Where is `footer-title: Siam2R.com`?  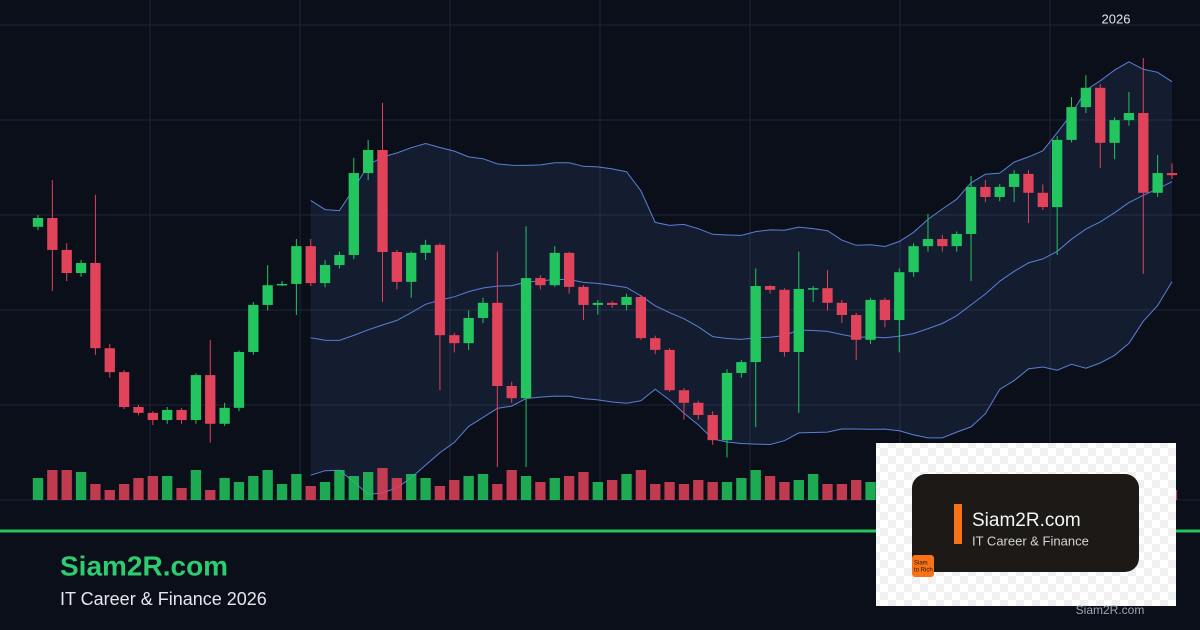
footer-title: Siam2R.com is located at coordinates (144, 565).